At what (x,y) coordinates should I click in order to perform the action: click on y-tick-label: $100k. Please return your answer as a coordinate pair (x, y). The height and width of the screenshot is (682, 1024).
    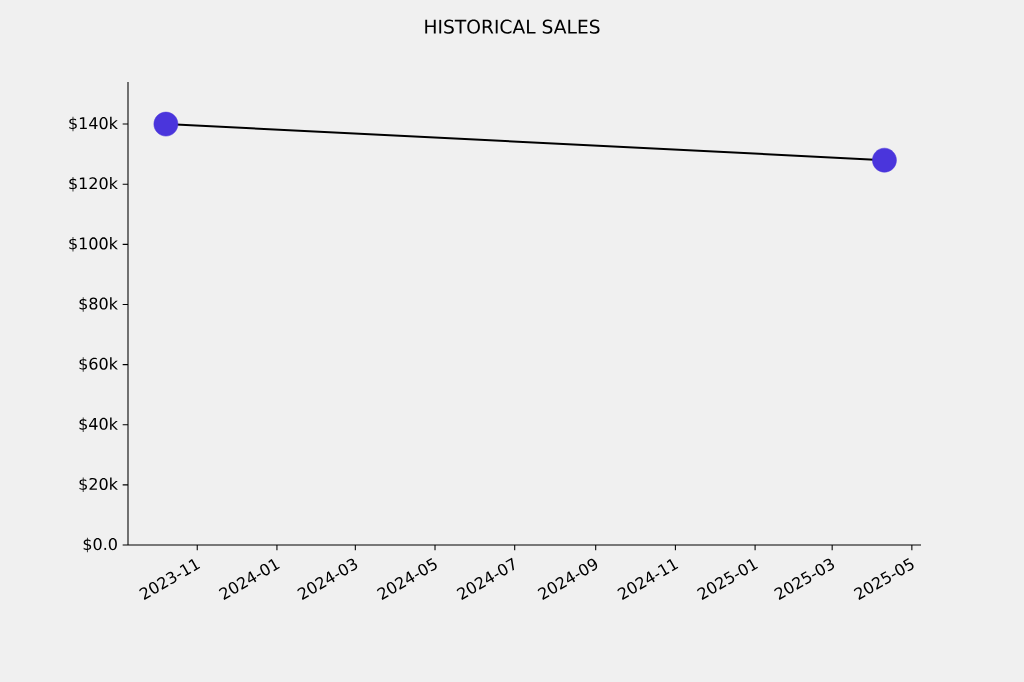
    Looking at the image, I should click on (93, 244).